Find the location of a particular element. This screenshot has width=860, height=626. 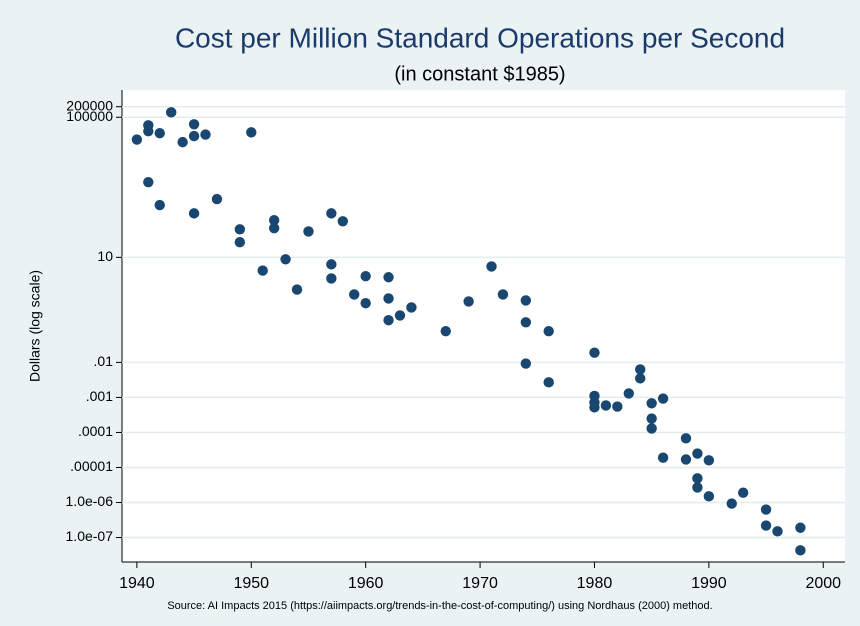

x-tick-label: 1980 is located at coordinates (595, 583).